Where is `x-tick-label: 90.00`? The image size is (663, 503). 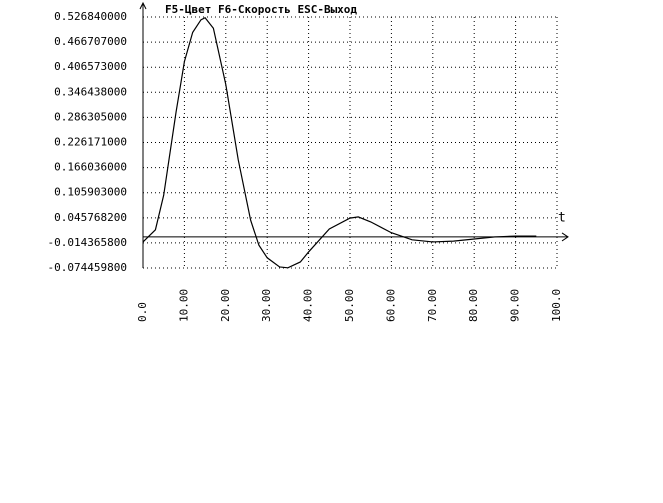
x-tick-label: 90.00 is located at coordinates (515, 305).